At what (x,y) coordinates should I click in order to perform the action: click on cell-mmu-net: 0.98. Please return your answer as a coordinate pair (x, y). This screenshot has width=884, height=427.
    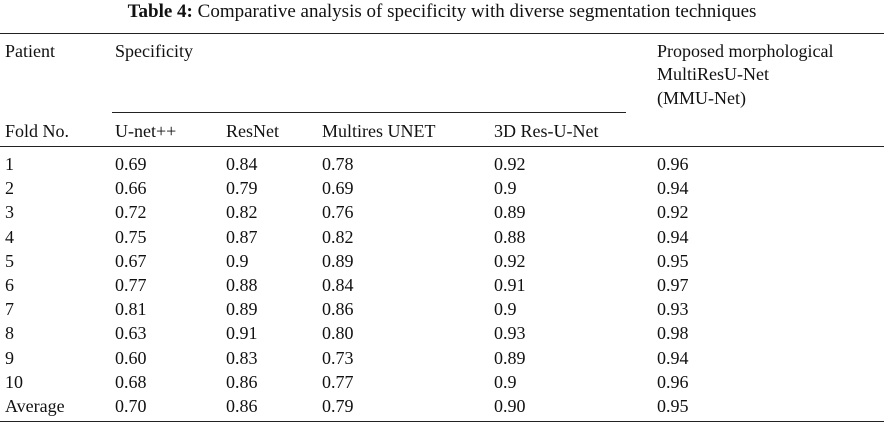
    Looking at the image, I should click on (673, 333).